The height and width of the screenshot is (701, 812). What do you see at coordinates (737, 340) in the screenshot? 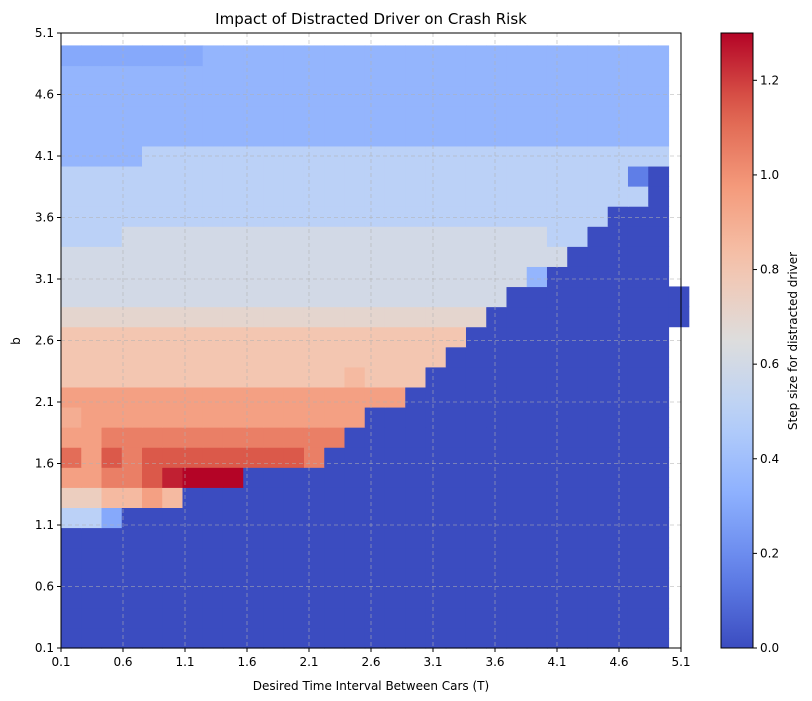
I see `colorbar` at bounding box center [737, 340].